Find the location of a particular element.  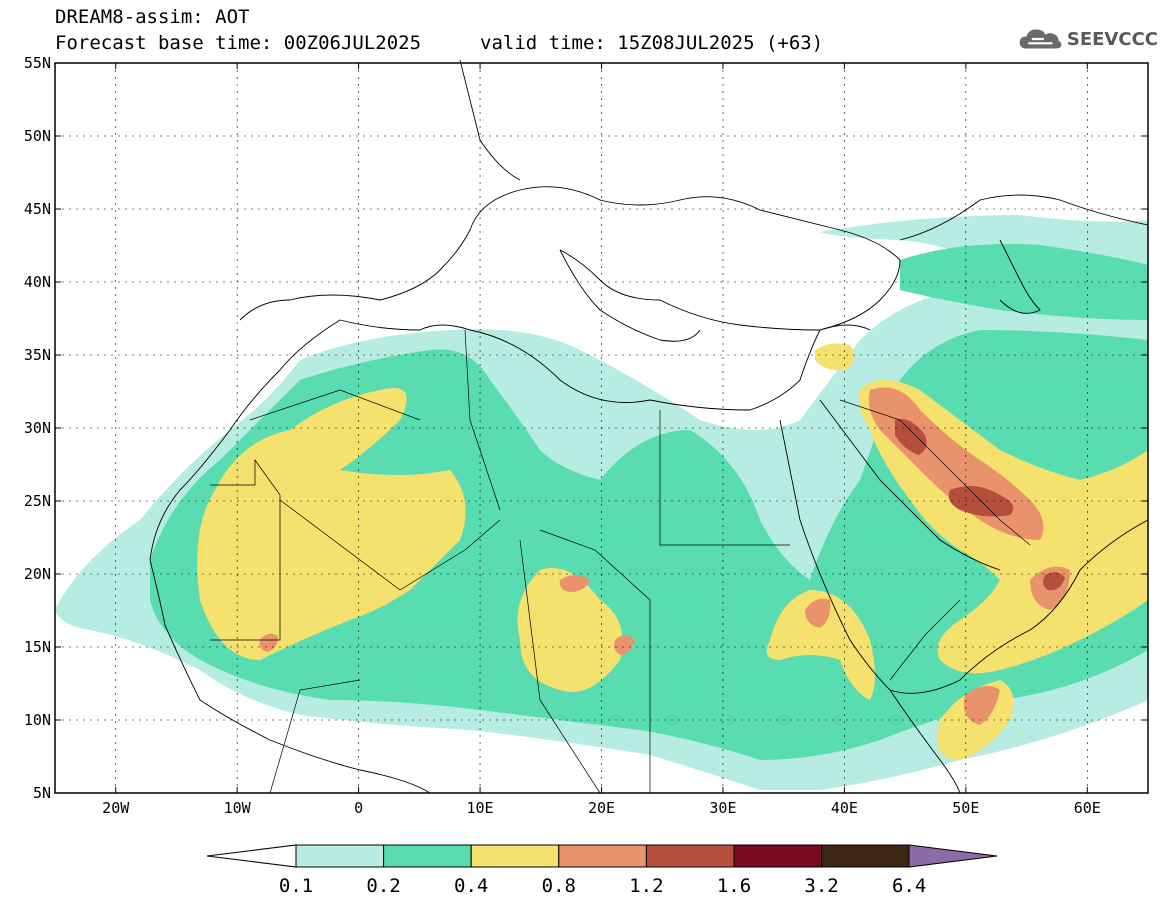

longitude-labels: 20W 10W 0 10E 20E 30E 40E 50E 60E is located at coordinates (601, 808).